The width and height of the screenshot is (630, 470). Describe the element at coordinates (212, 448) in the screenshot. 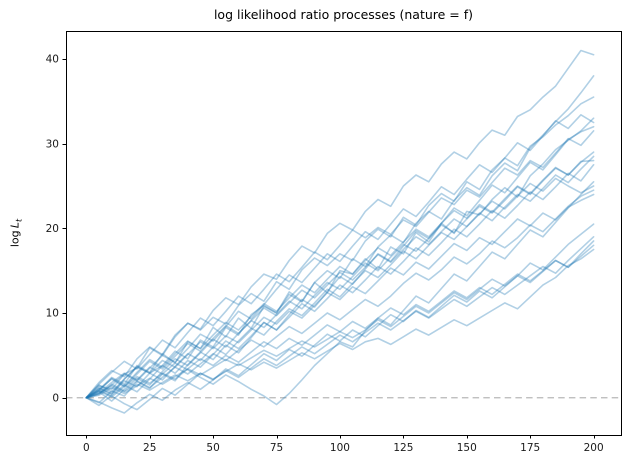

I see `x-tick-label: 50` at that location.